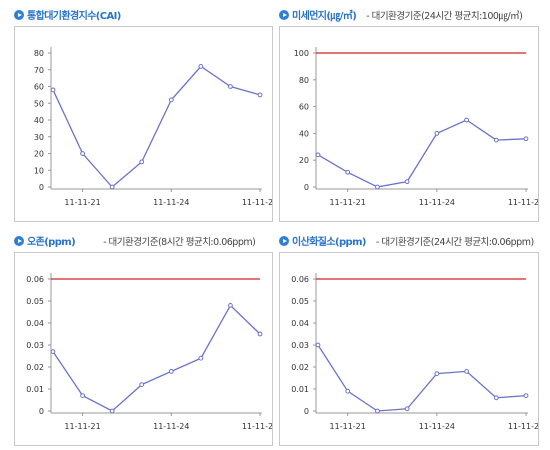  What do you see at coordinates (39, 70) in the screenshot?
I see `y-tick-label: 70` at bounding box center [39, 70].